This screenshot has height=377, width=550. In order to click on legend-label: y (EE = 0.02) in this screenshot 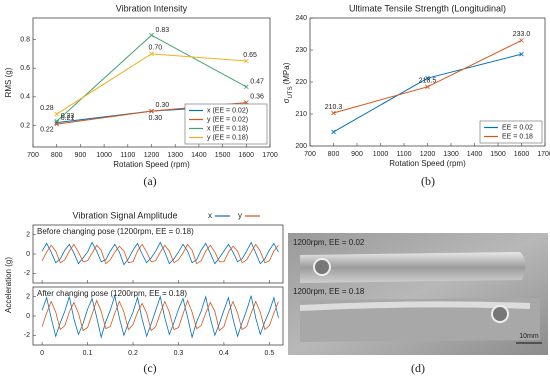, I will do `click(227, 119)`.